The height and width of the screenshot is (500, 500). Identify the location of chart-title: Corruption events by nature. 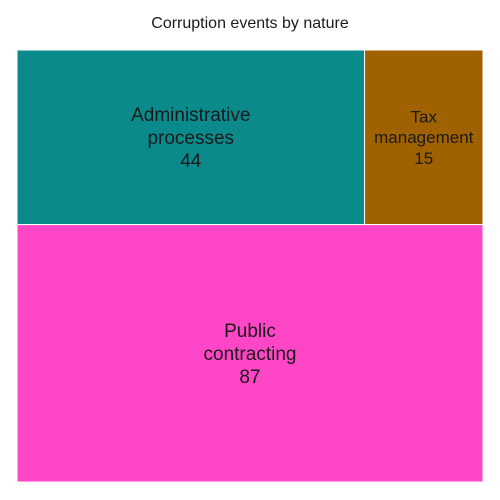
(250, 23).